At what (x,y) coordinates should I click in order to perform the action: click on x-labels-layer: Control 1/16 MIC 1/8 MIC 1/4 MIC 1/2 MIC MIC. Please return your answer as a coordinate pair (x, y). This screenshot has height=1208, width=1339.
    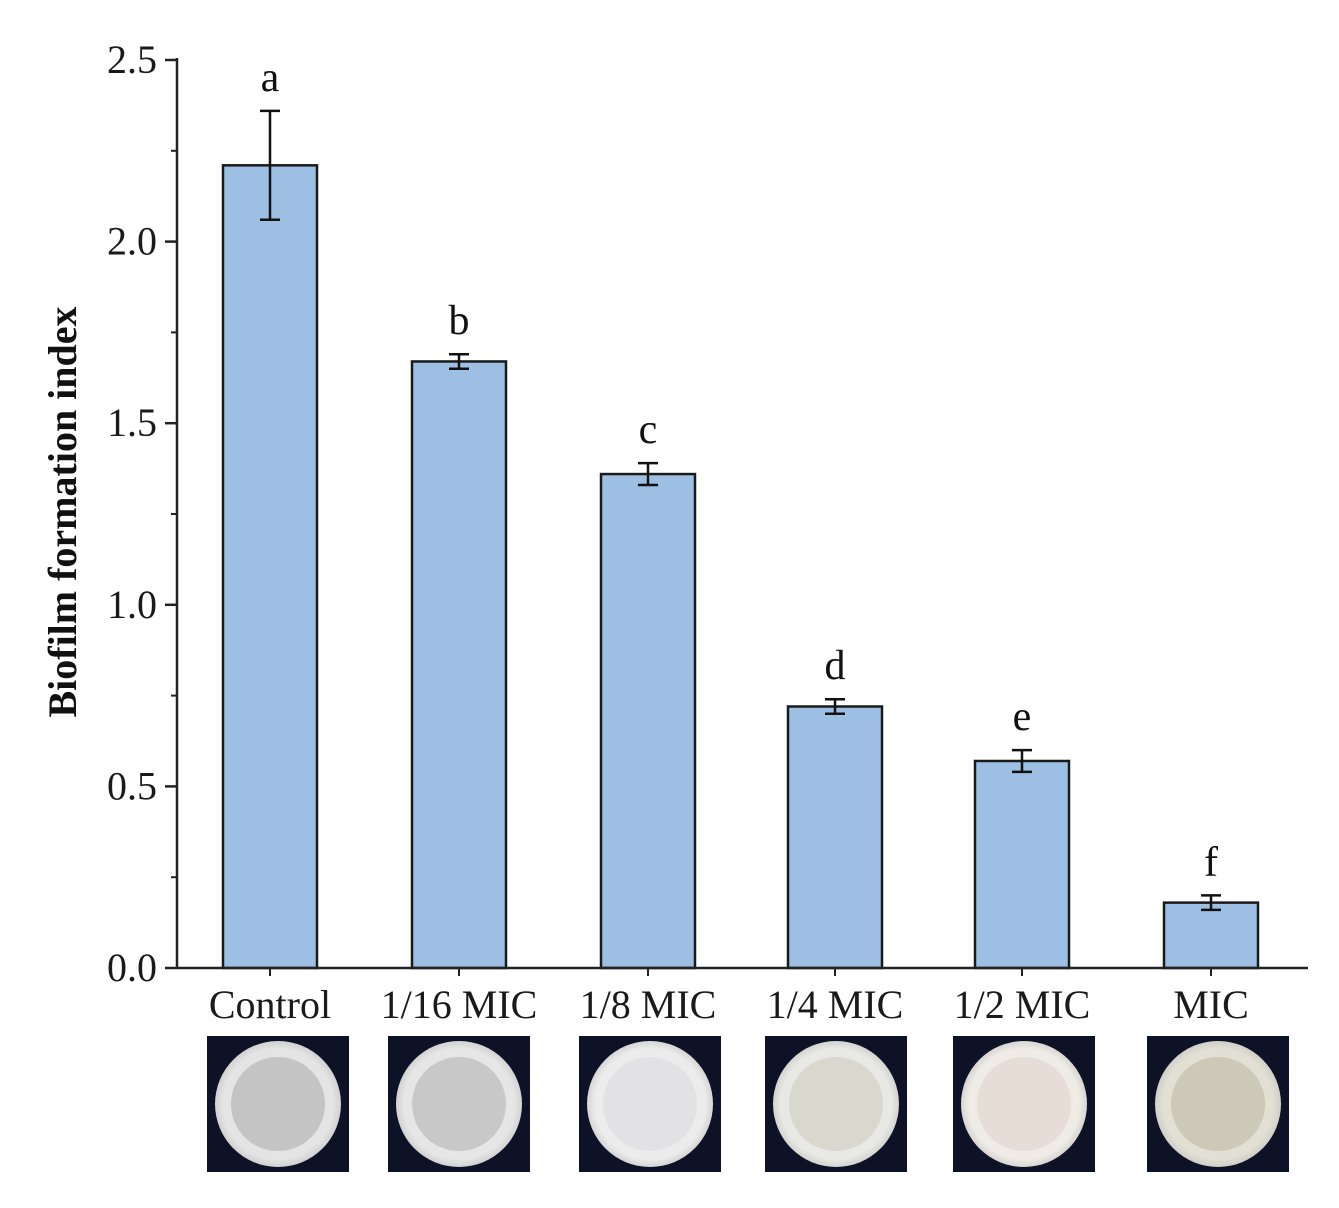
    Looking at the image, I should click on (729, 1004).